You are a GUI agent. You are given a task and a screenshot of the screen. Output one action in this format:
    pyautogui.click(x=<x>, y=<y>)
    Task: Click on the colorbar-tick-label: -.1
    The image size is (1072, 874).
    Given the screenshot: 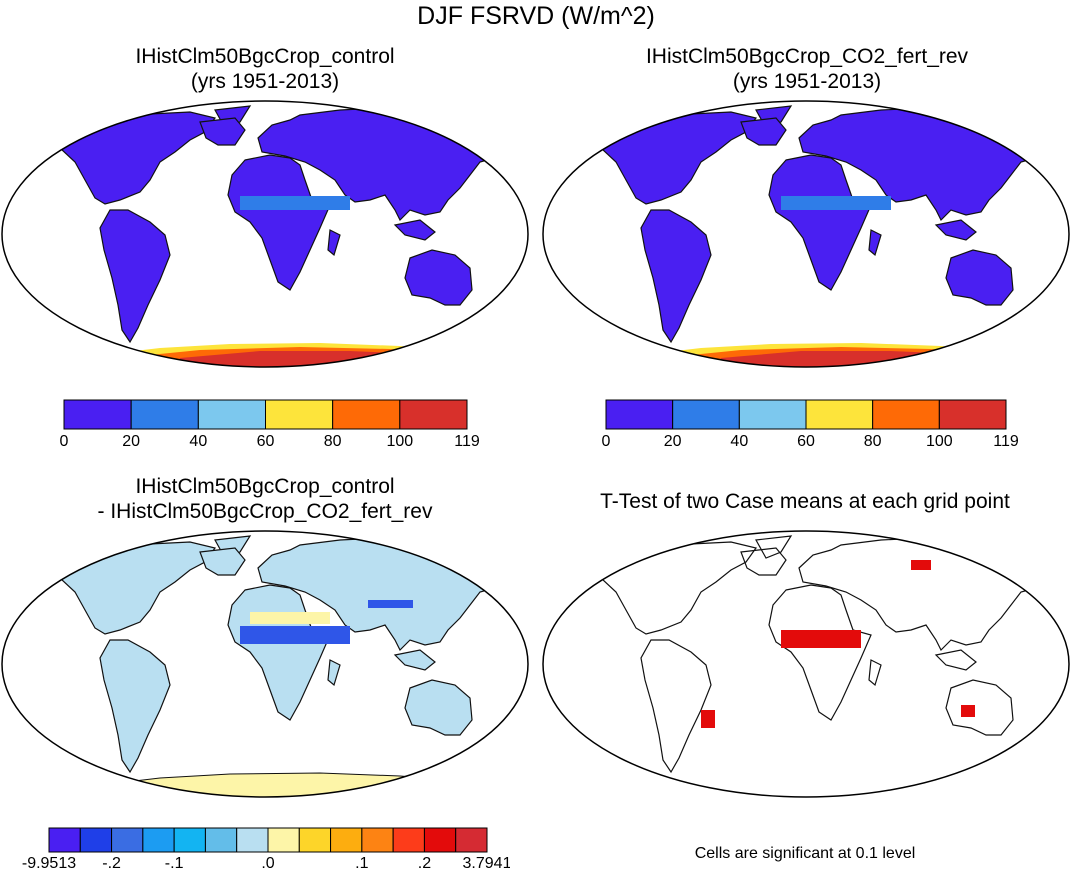 What is the action you would take?
    pyautogui.click(x=174, y=863)
    